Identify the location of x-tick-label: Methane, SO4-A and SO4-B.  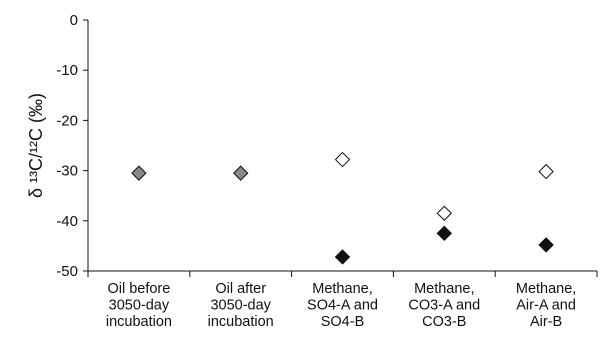
(342, 305).